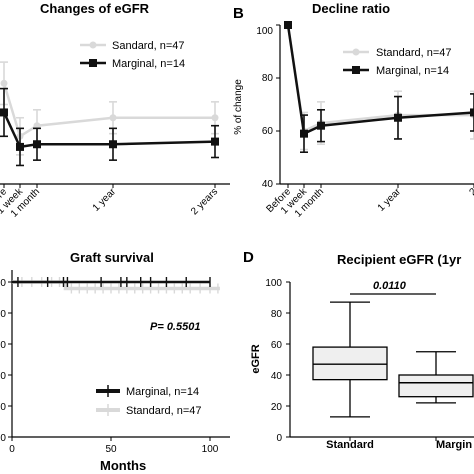 Image resolution: width=474 pixels, height=474 pixels. I want to click on panel-c-y-tick-label: 70, so click(3, 376).